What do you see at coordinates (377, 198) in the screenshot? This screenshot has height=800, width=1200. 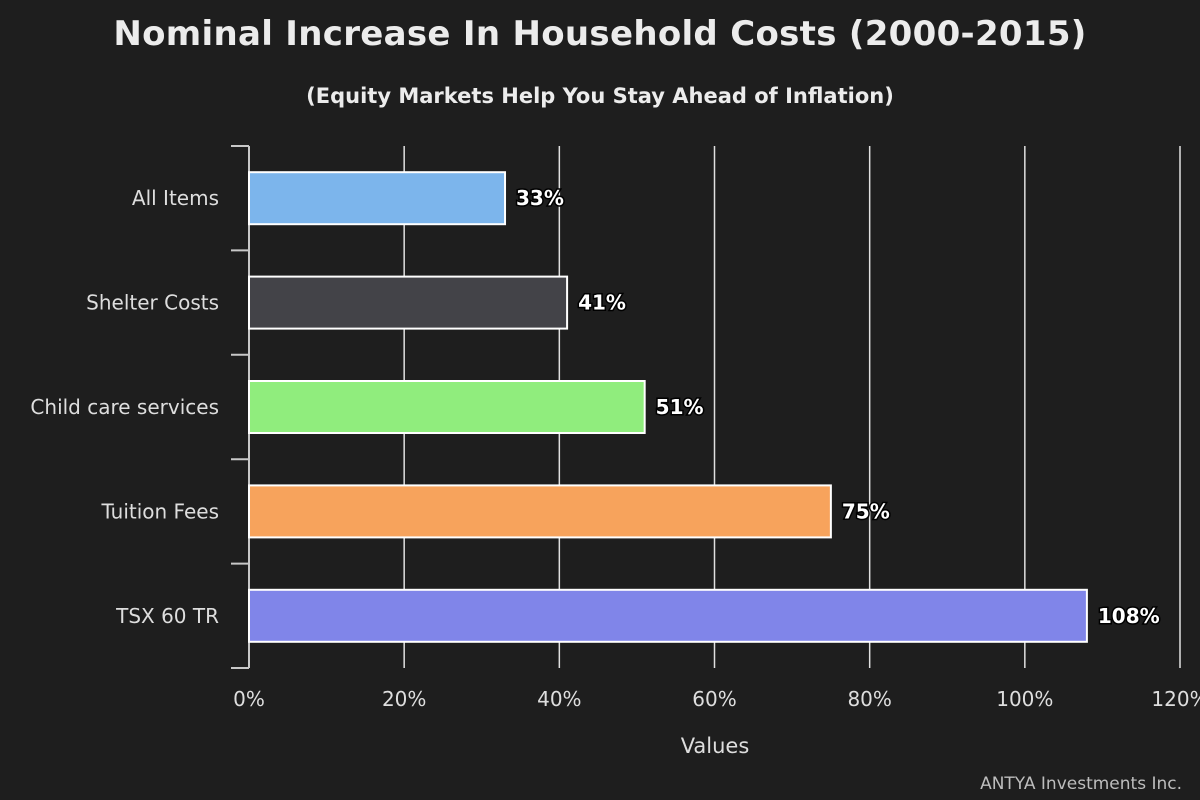 I see `bar-all-items` at bounding box center [377, 198].